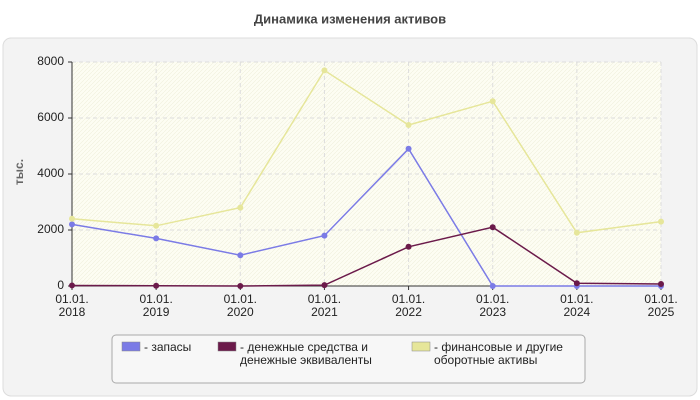 Image resolution: width=700 pixels, height=400 pixels. Describe the element at coordinates (493, 305) in the screenshot. I see `x-tick-label: 01.01. 2023` at that location.